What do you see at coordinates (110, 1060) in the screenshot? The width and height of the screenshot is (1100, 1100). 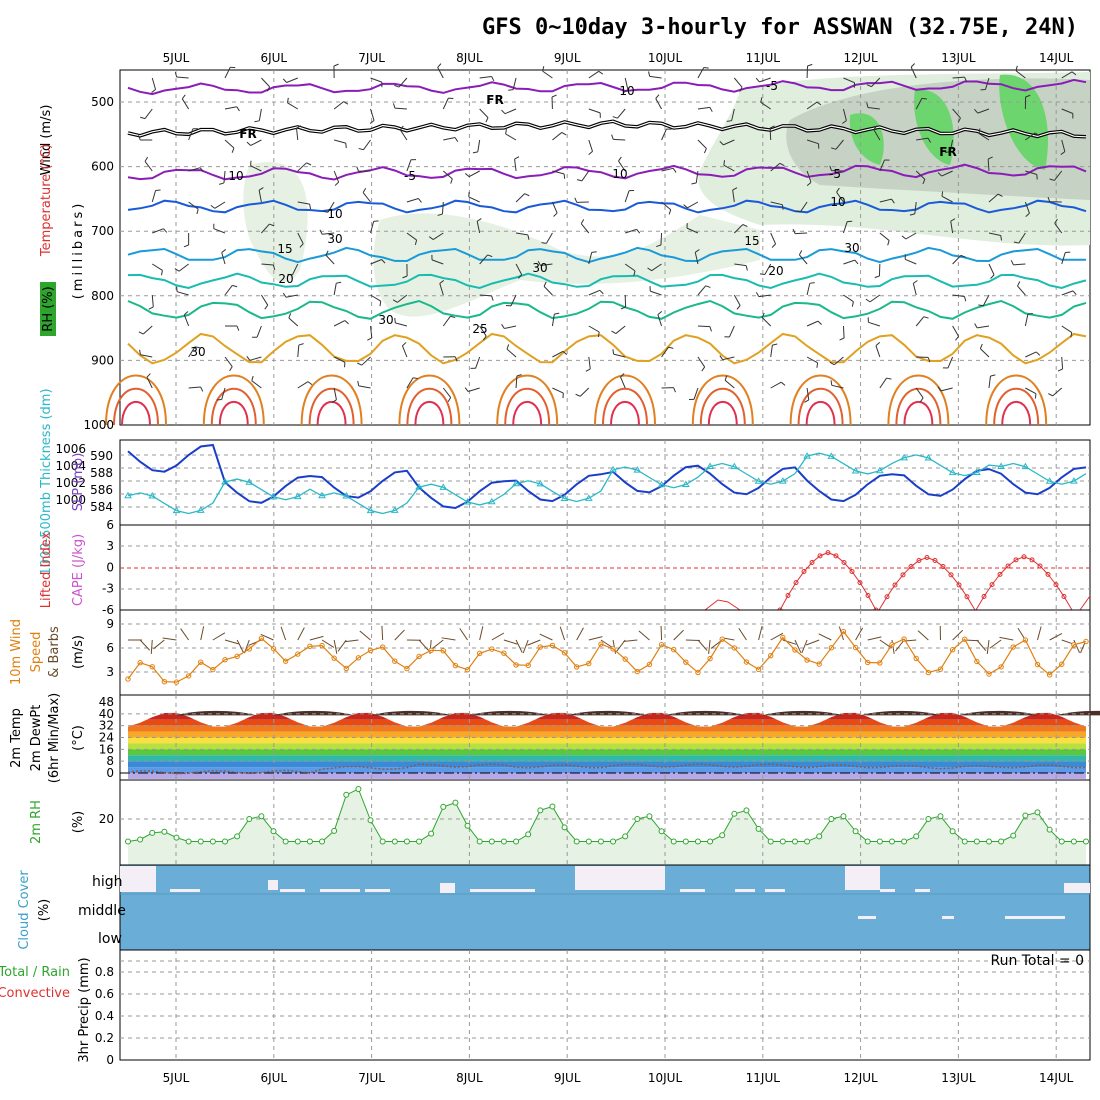 I see `precip-tick-0: 0` at bounding box center [110, 1060].